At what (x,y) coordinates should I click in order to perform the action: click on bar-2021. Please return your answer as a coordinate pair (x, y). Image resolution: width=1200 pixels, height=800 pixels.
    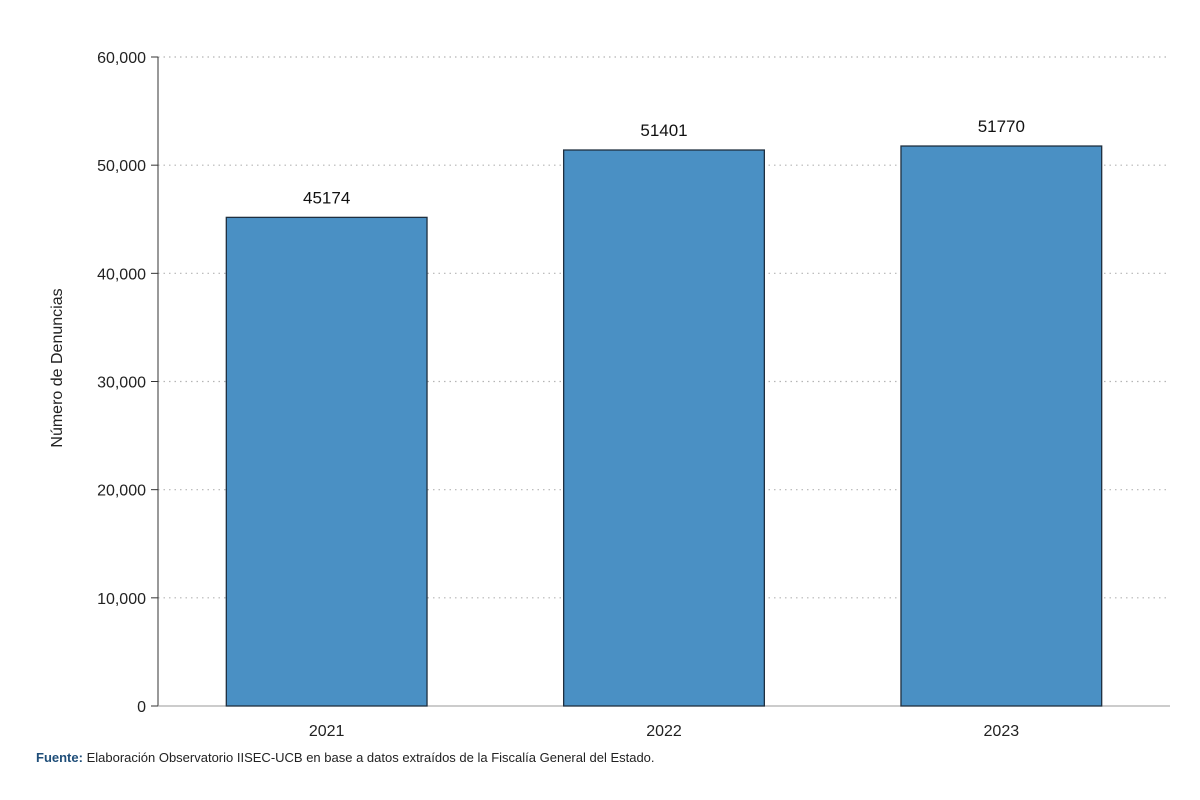
    Looking at the image, I should click on (326, 461).